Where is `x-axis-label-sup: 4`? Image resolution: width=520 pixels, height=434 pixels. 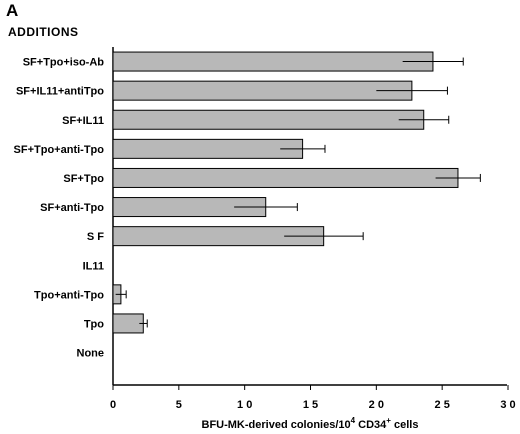 x-axis-label-sup: 4 is located at coordinates (353, 420).